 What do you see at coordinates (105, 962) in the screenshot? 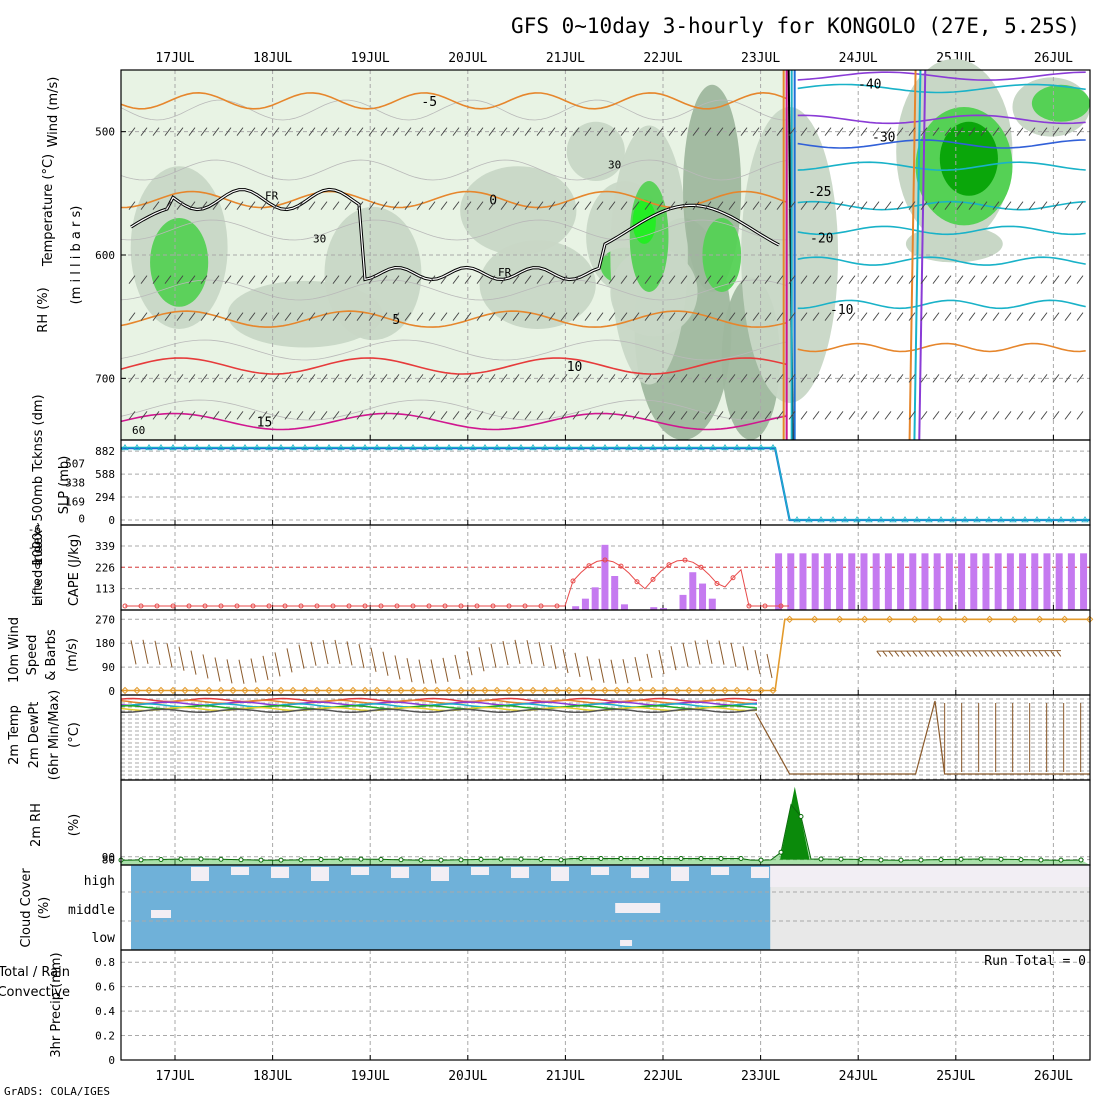
I see `precip-ytick: 0.8` at bounding box center [105, 962].